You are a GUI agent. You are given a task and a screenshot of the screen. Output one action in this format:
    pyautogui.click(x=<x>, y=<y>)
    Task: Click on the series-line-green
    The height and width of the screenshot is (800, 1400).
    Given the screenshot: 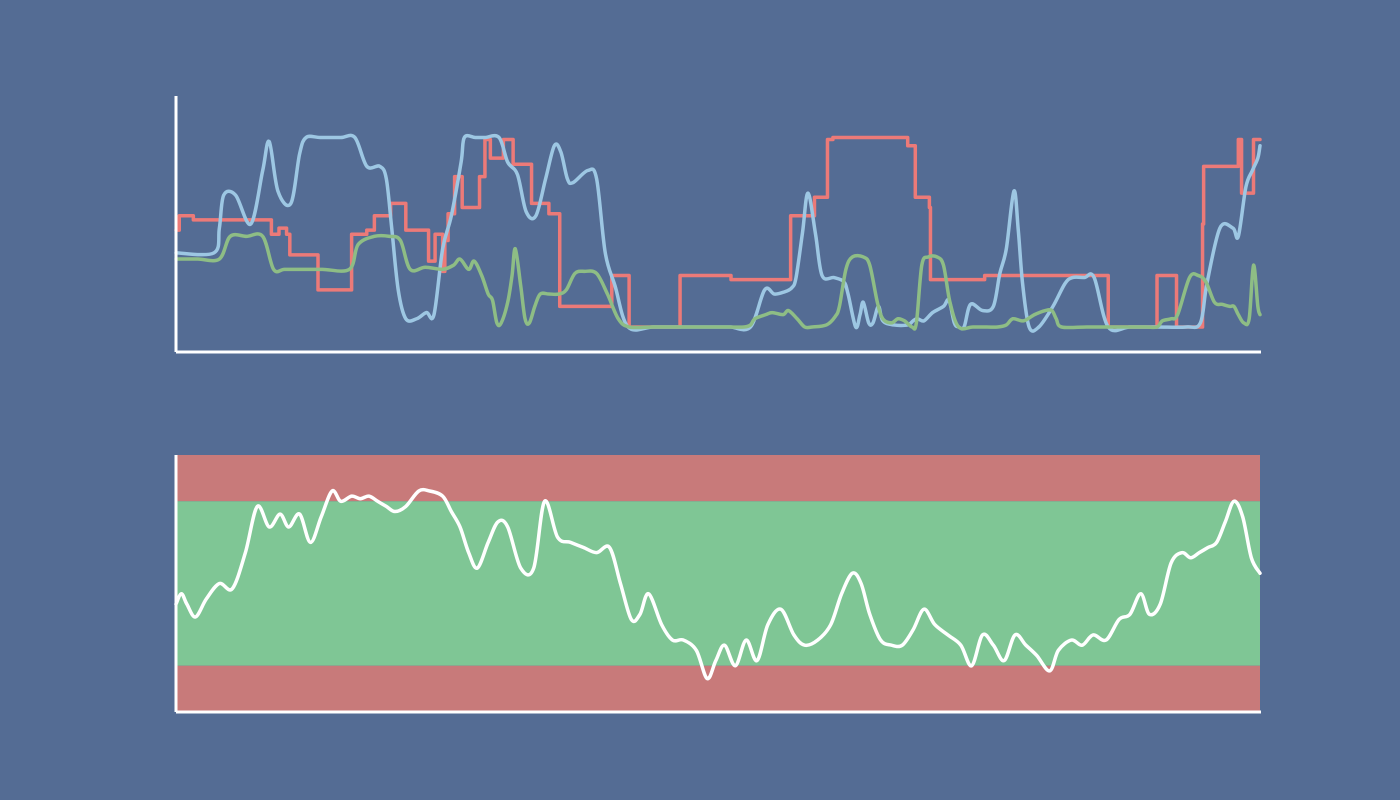 What is the action you would take?
    pyautogui.click(x=718, y=281)
    